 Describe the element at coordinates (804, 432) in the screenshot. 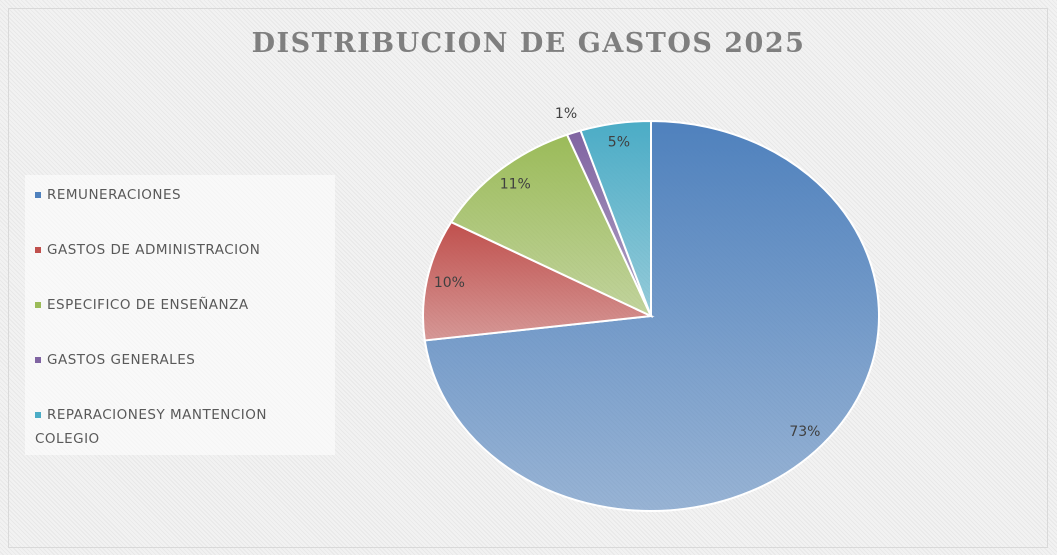

I see `data-label: 73%` at that location.